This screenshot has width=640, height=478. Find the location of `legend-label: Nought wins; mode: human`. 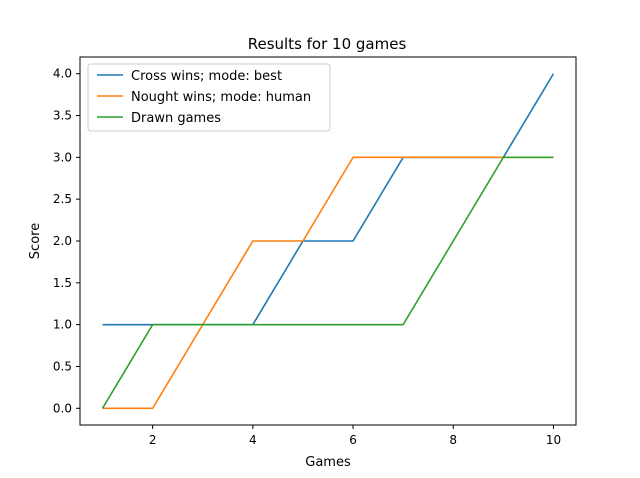

legend-label: Nought wins; mode: human is located at coordinates (221, 97).